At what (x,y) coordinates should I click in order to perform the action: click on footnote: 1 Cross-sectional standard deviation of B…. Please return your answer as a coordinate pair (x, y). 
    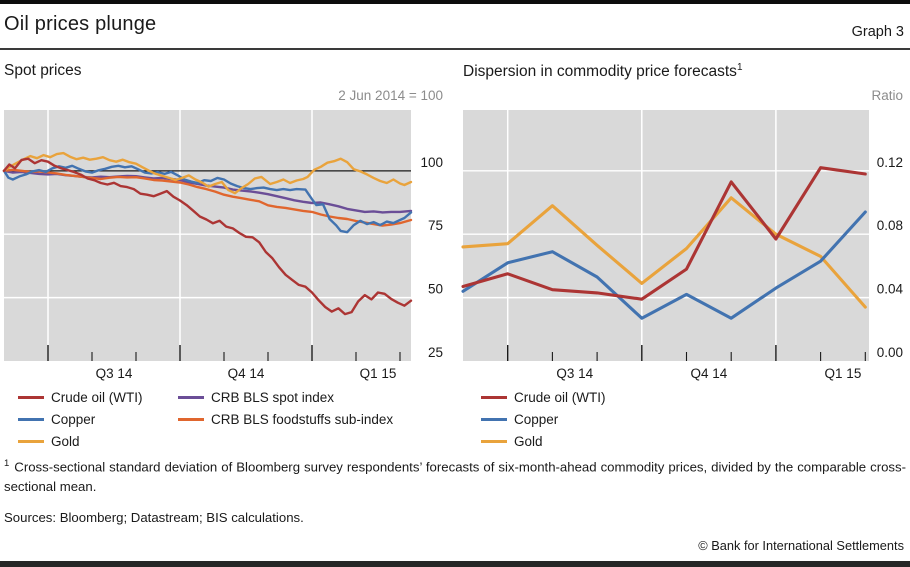
    Looking at the image, I should click on (455, 475).